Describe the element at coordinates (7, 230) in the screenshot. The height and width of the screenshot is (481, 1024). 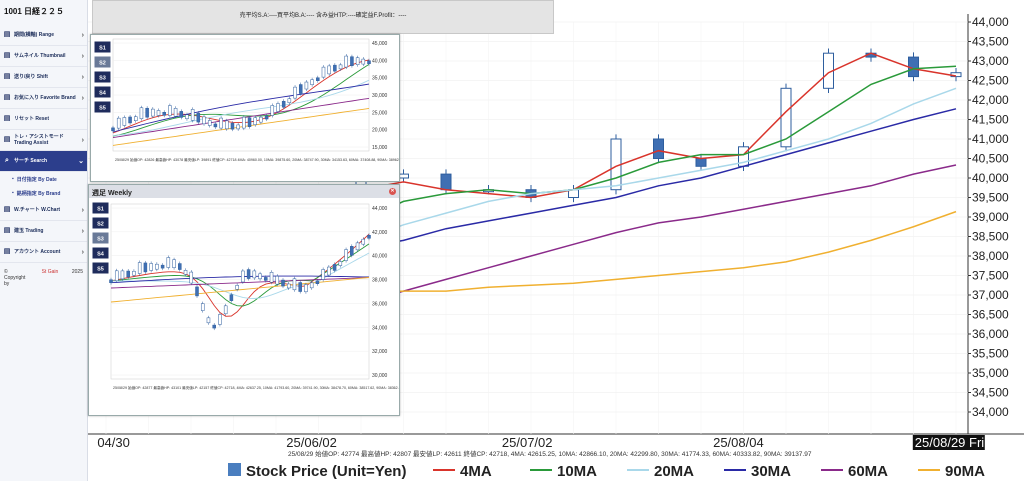
I see `trade-icon: ▤` at that location.